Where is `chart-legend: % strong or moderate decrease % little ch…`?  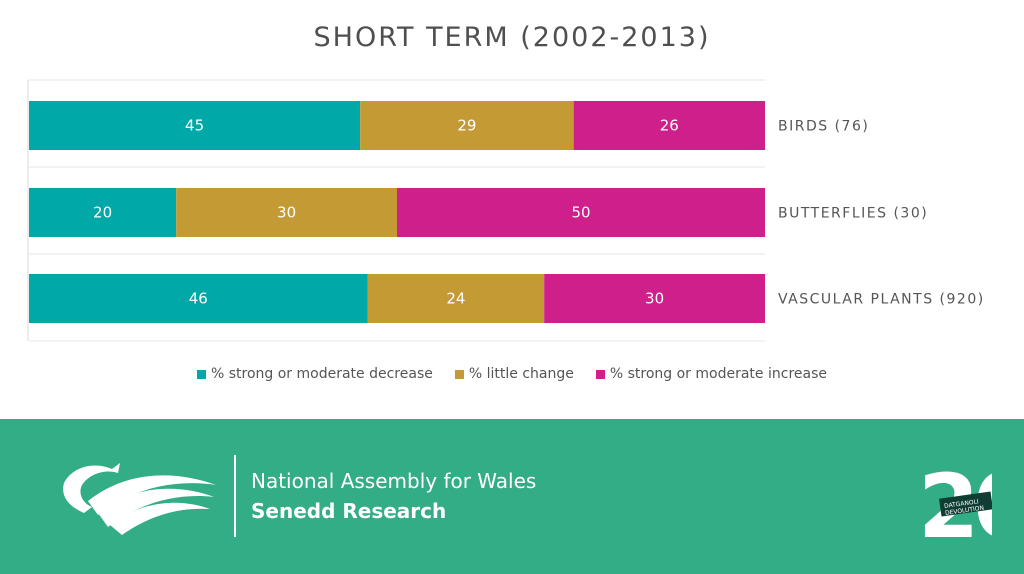
chart-legend: % strong or moderate decrease % little ch… is located at coordinates (512, 374).